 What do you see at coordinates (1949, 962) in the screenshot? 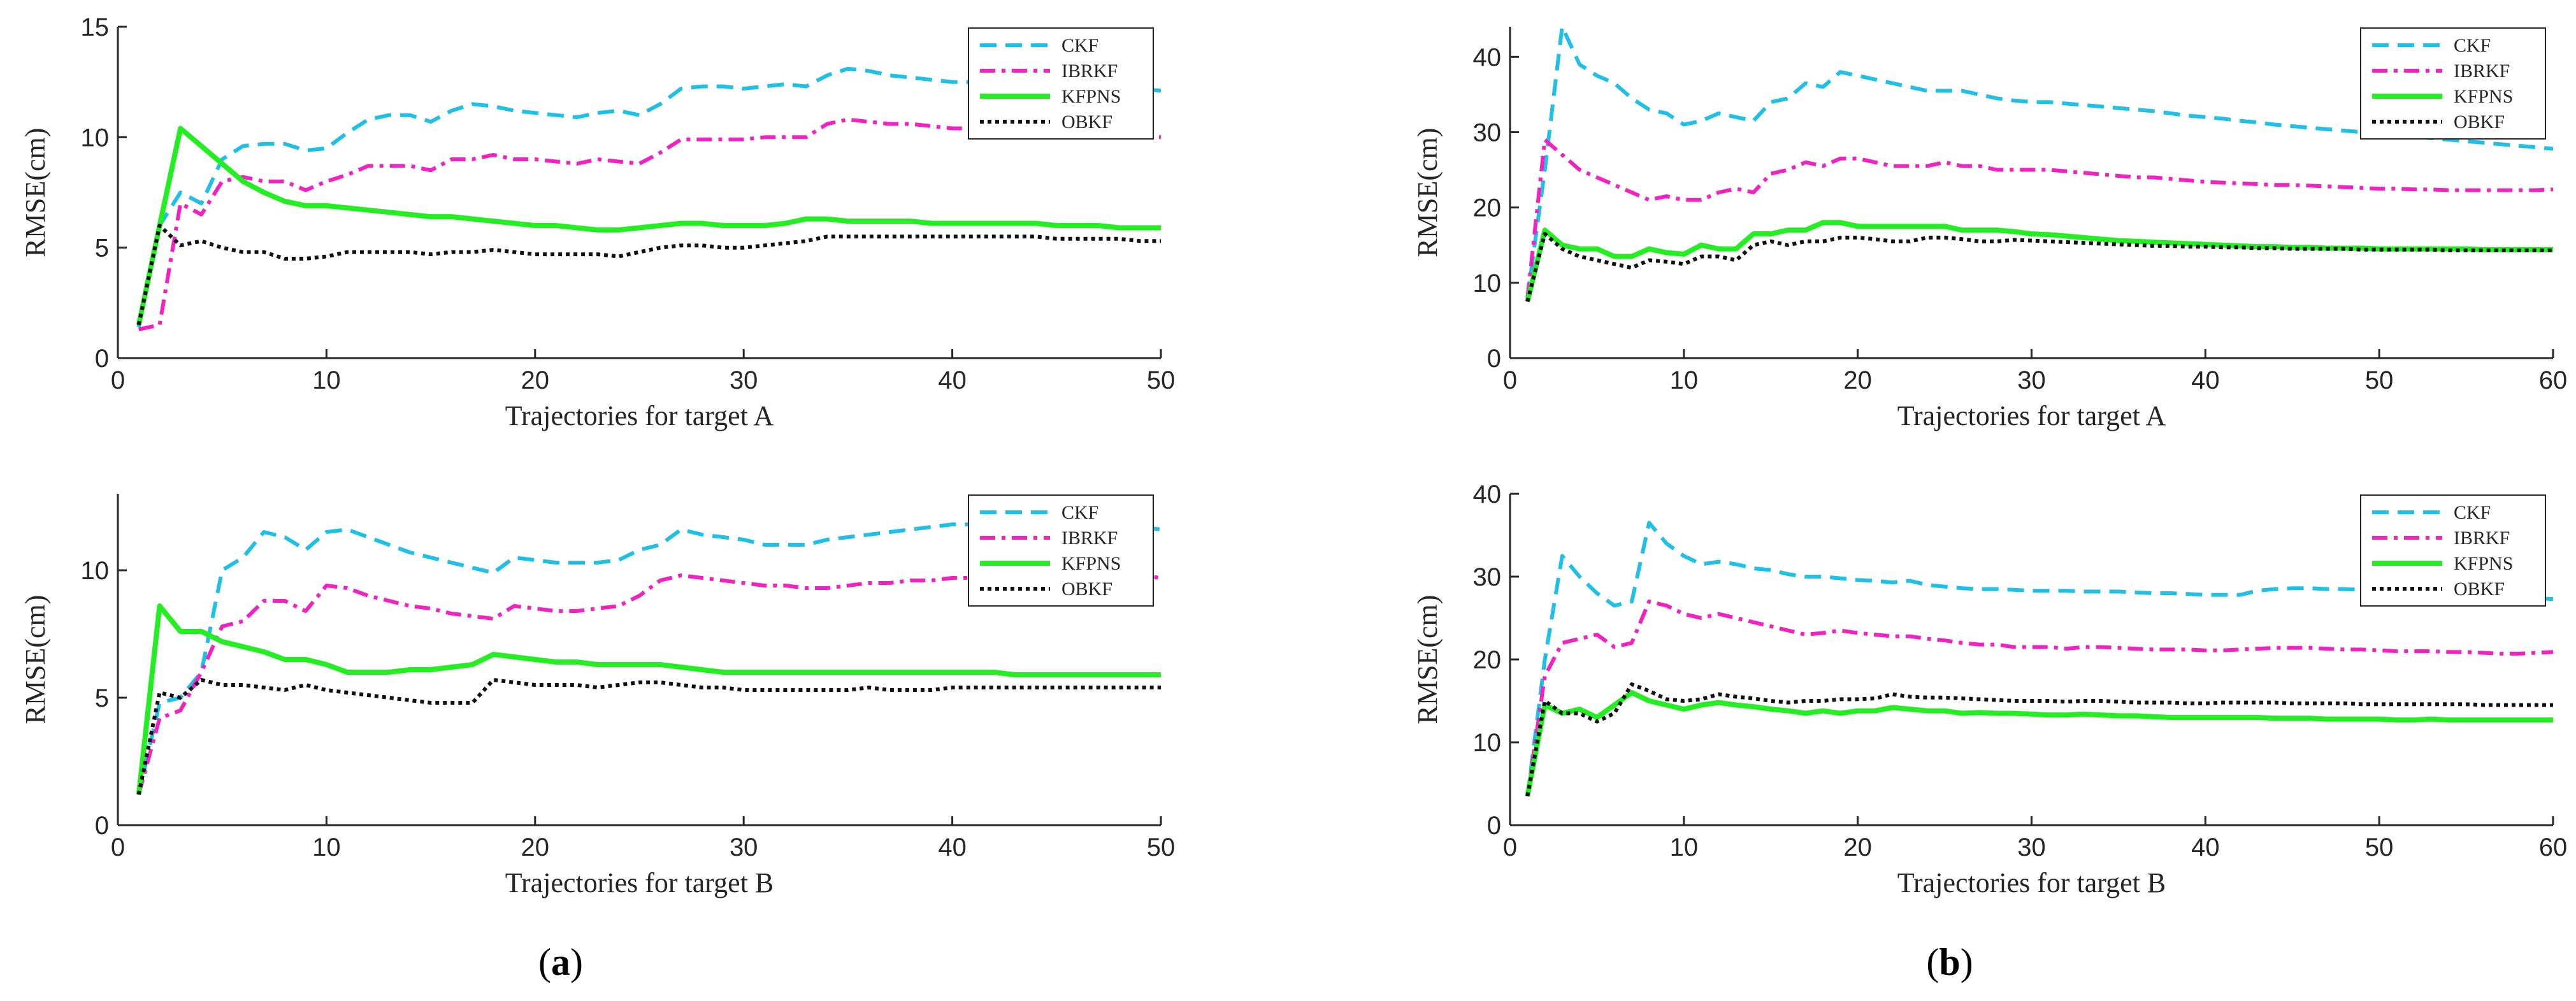
I see `panel-label-b: (b)` at bounding box center [1949, 962].